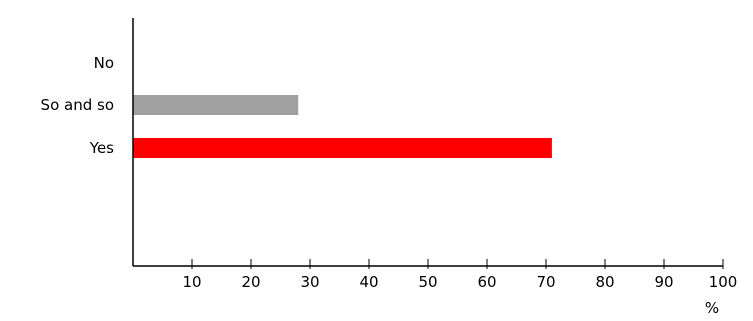 Image resolution: width=753 pixels, height=321 pixels. Describe the element at coordinates (342, 148) in the screenshot. I see `bar-yes` at that location.